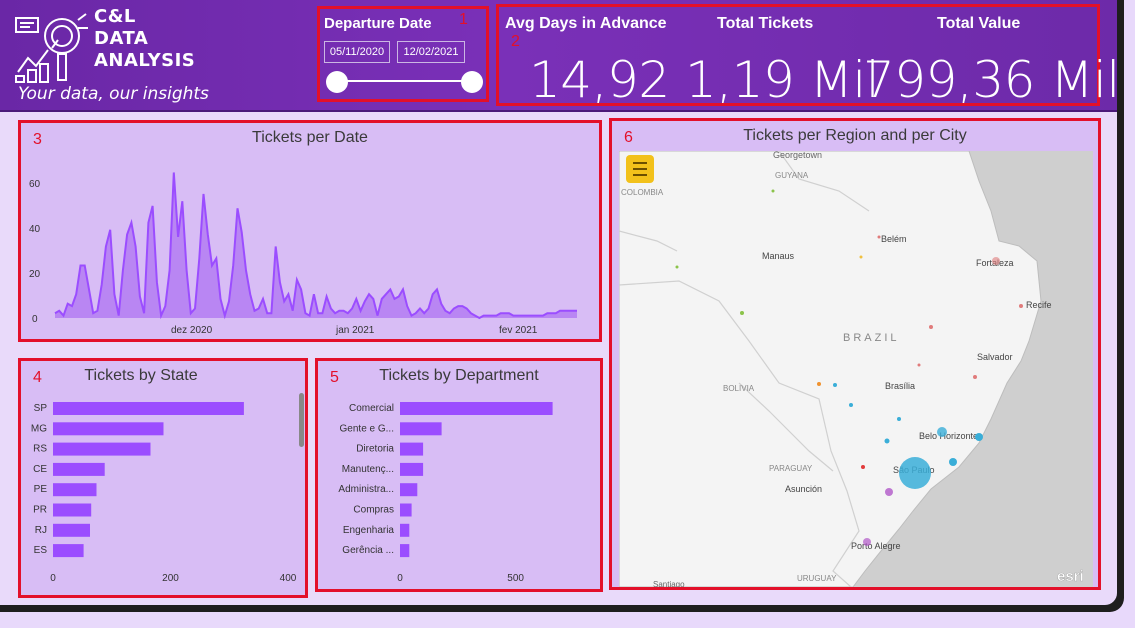 This screenshot has height=628, width=1135. I want to click on tickets-by-state-title: Tickets by State, so click(141, 375).